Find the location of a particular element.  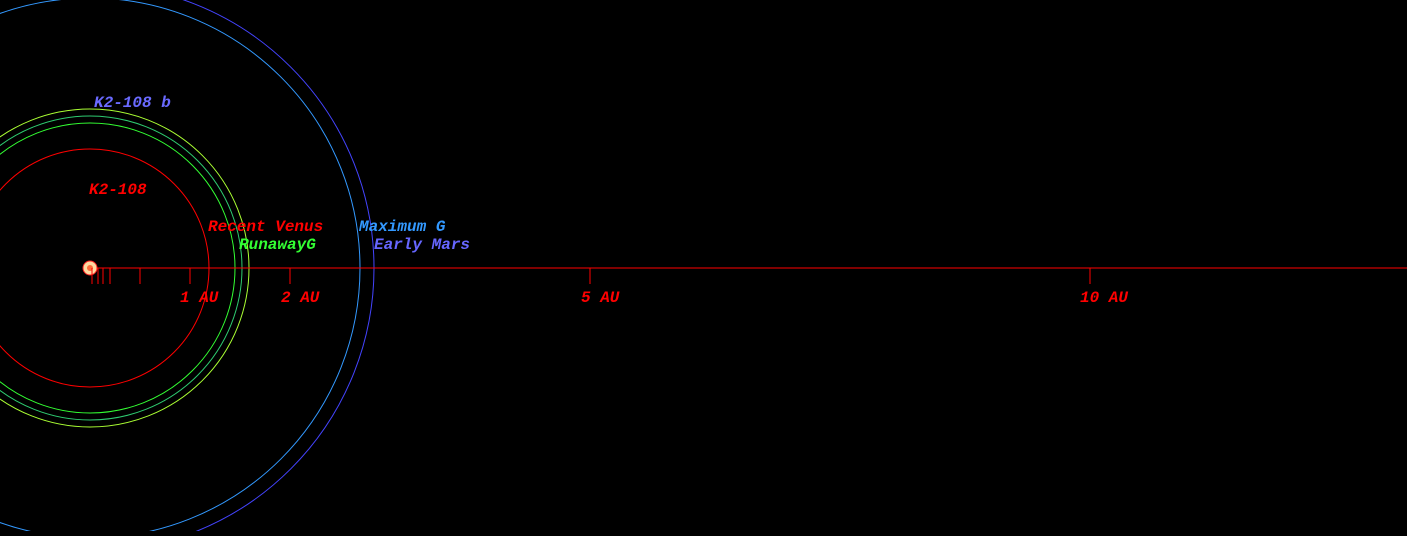

early-mars-label: Early Mars is located at coordinates (422, 245).